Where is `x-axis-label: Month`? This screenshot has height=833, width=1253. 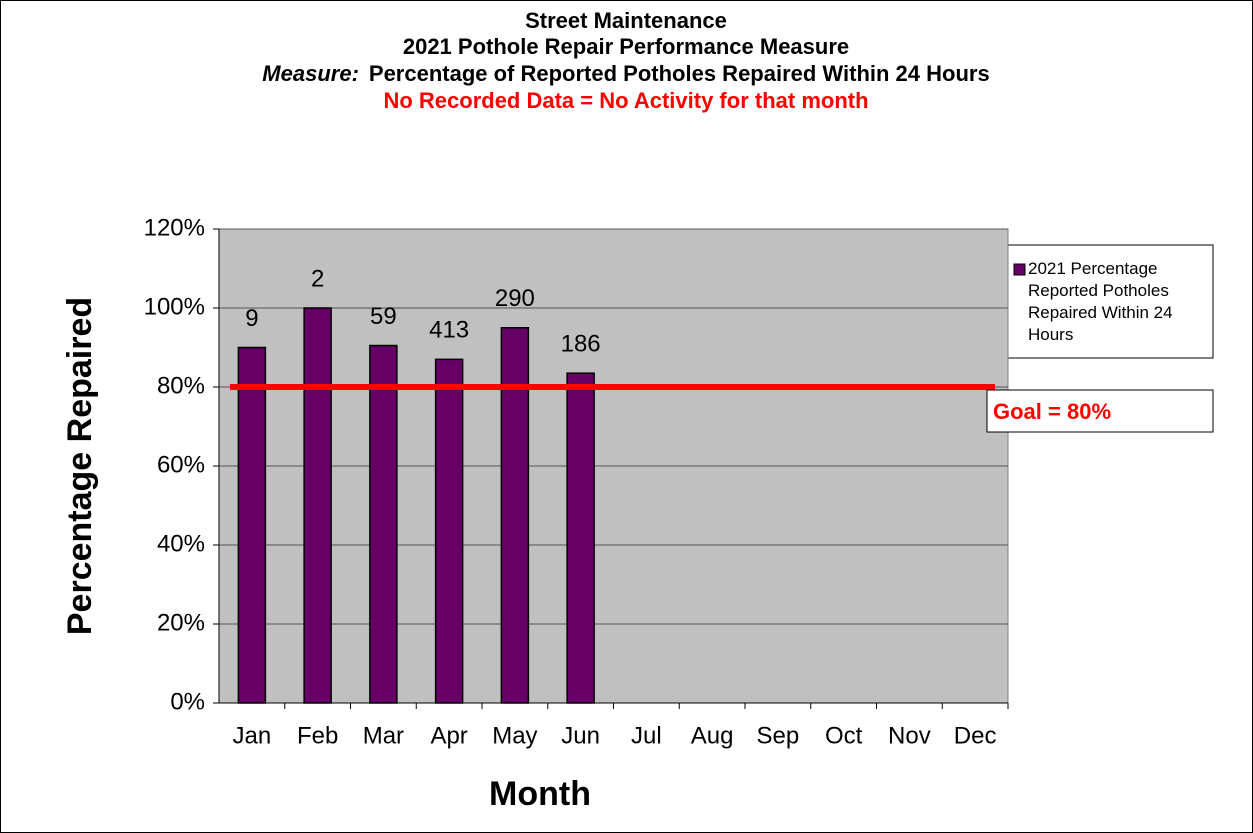
x-axis-label: Month is located at coordinates (540, 794).